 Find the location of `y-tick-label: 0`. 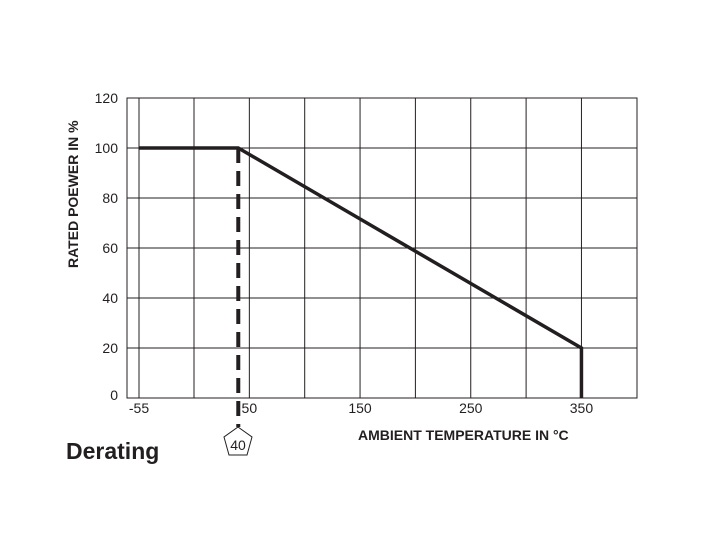

y-tick-label: 0 is located at coordinates (114, 395).